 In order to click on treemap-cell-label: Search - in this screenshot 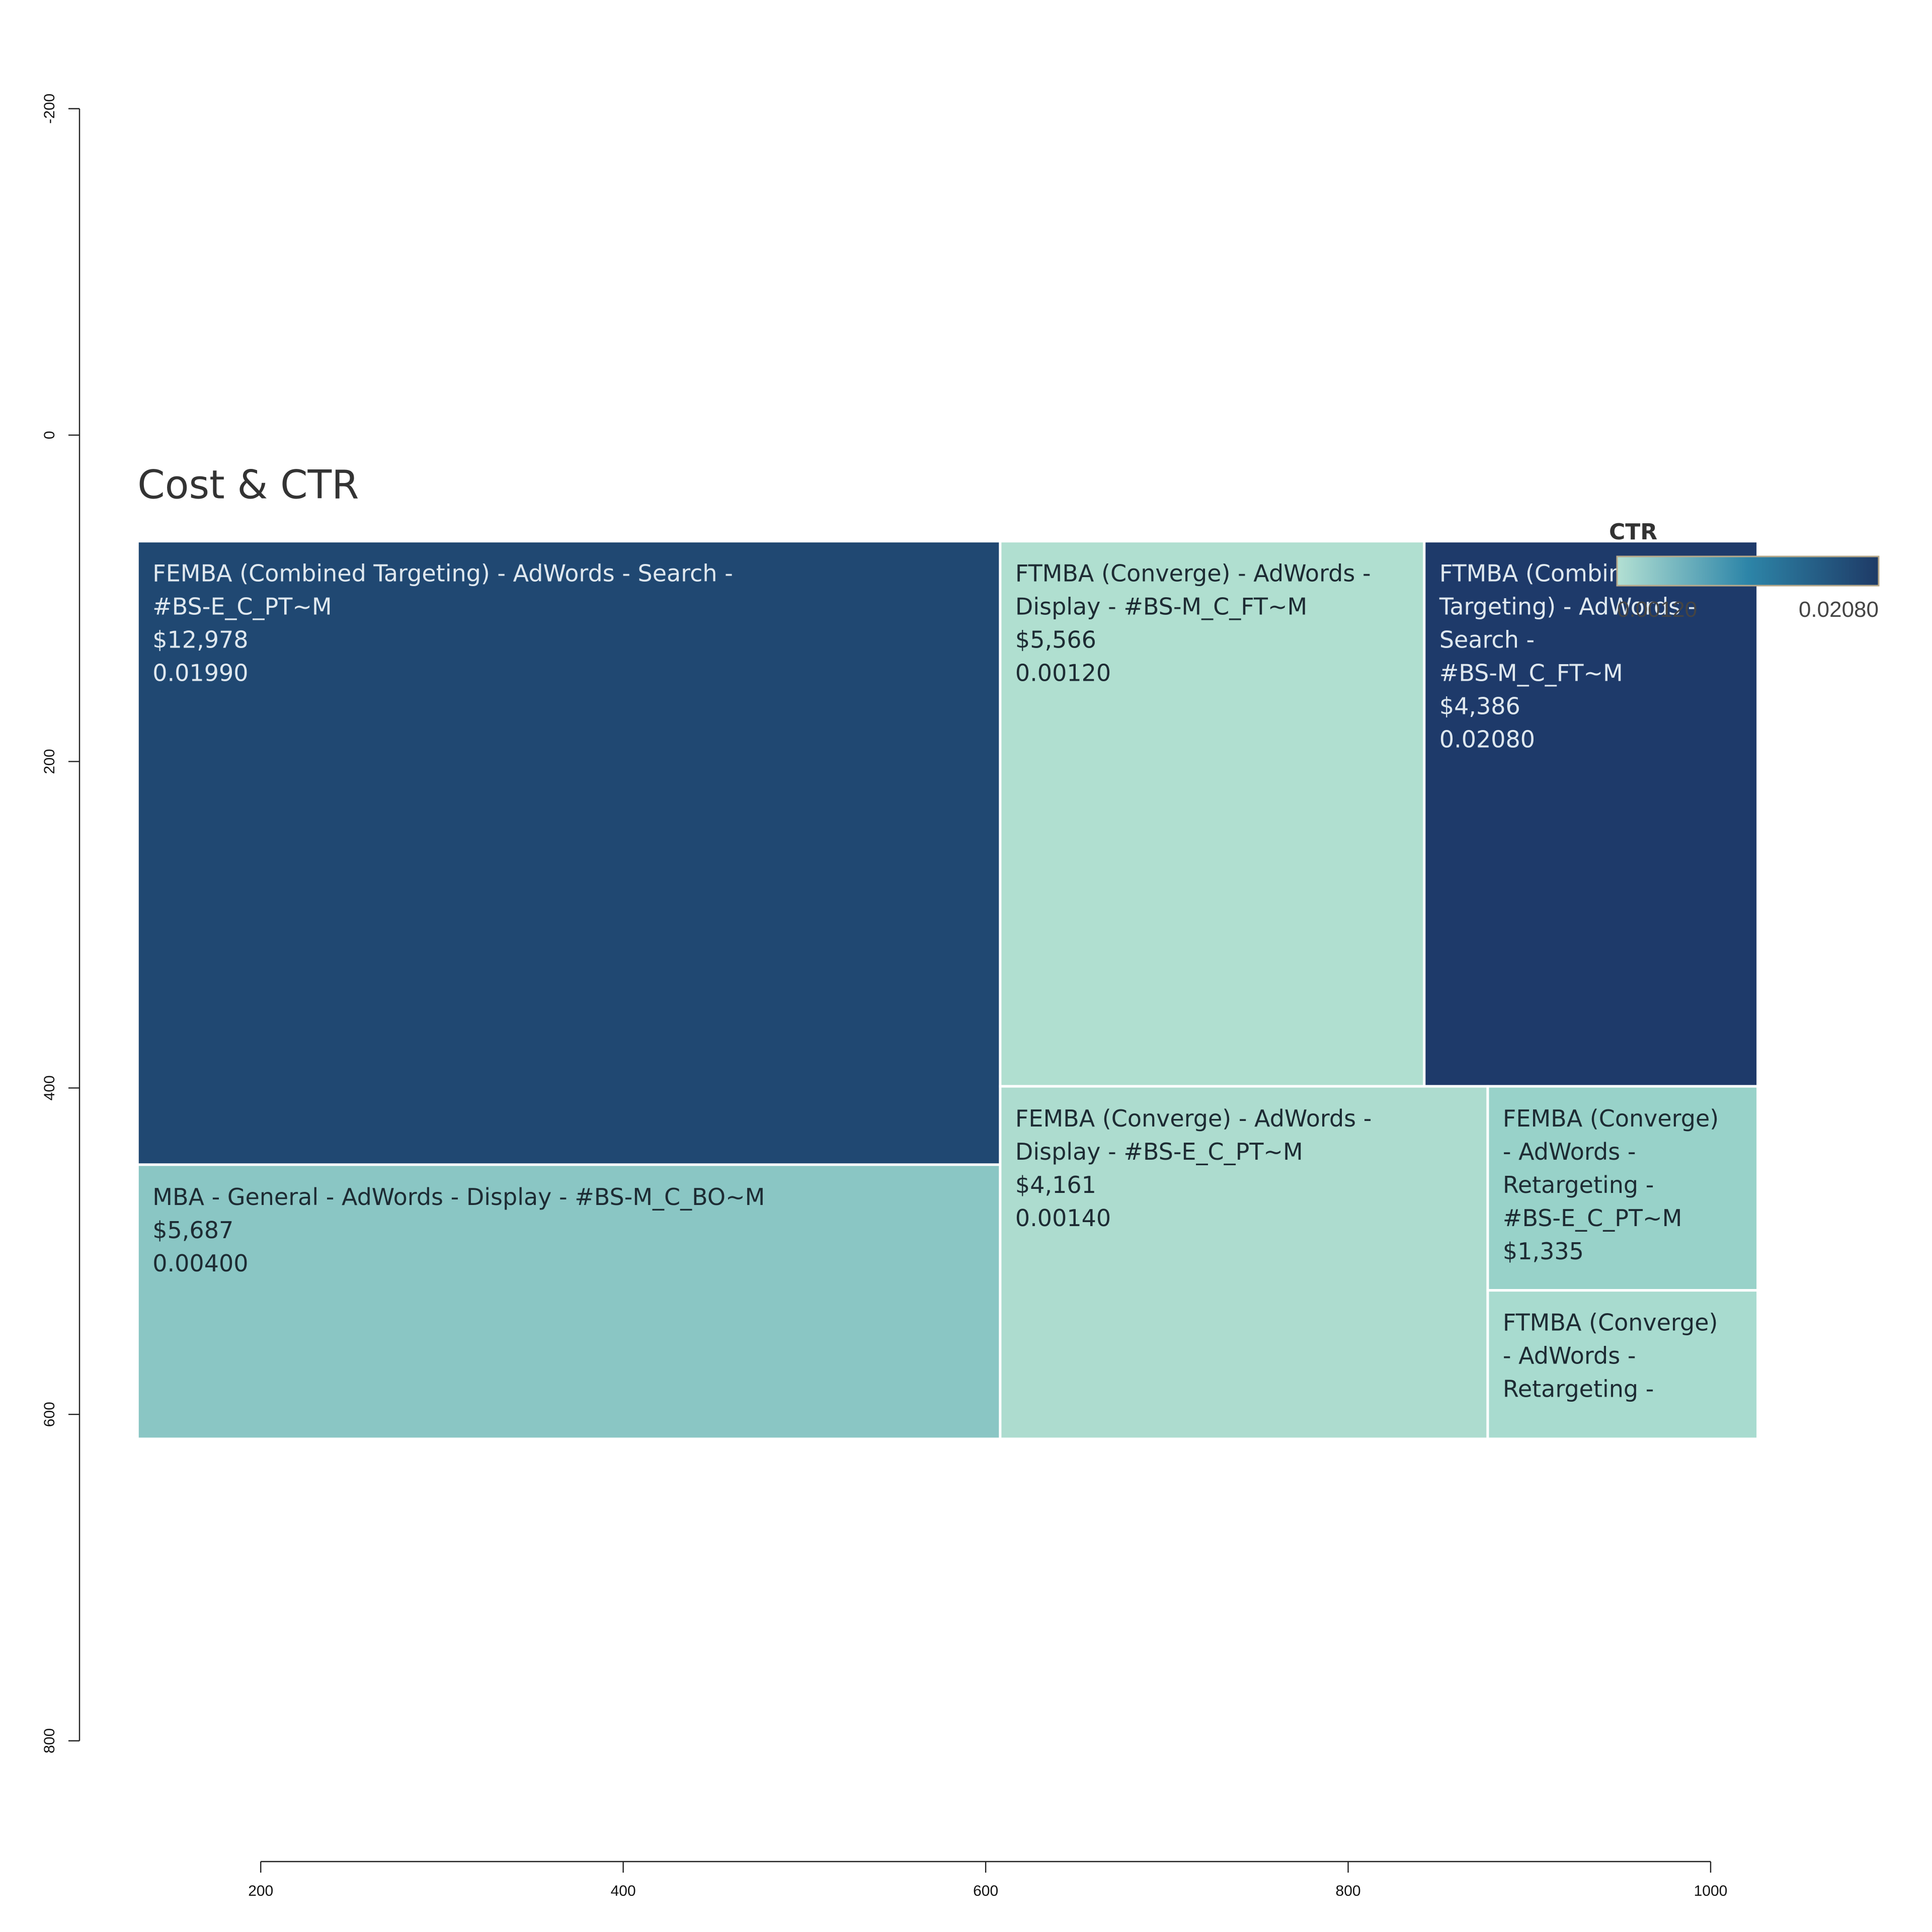, I will do `click(1487, 640)`.